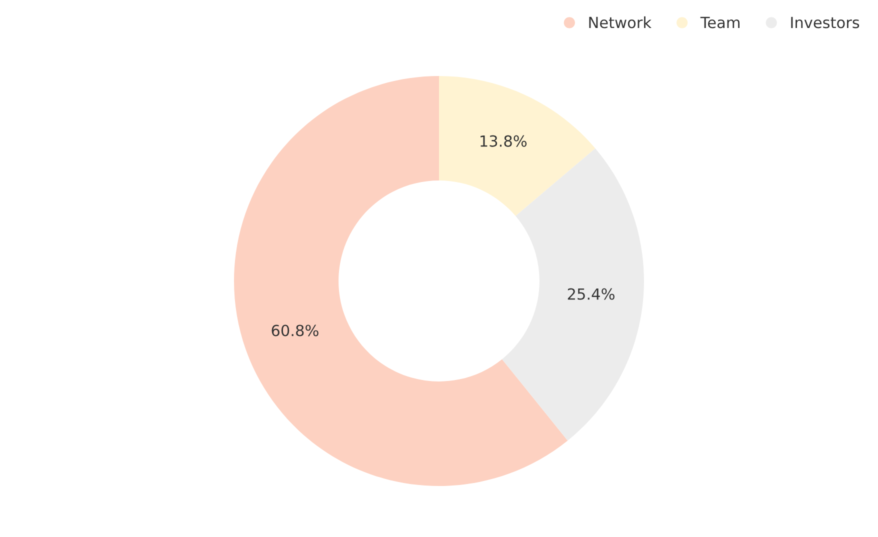 This screenshot has width=878, height=537. I want to click on legend-label: Network, so click(620, 22).